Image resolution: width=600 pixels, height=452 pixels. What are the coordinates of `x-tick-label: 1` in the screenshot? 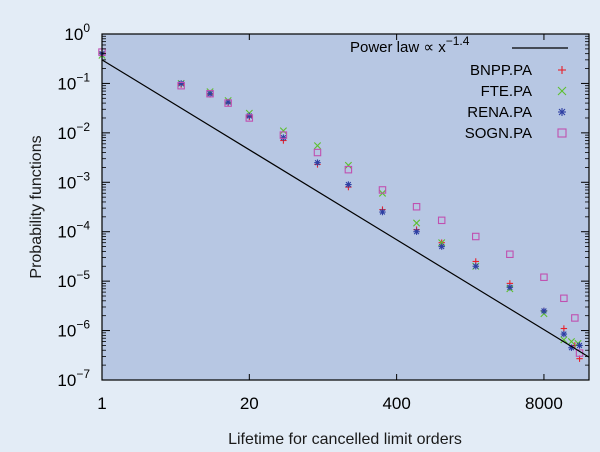 It's located at (101, 403).